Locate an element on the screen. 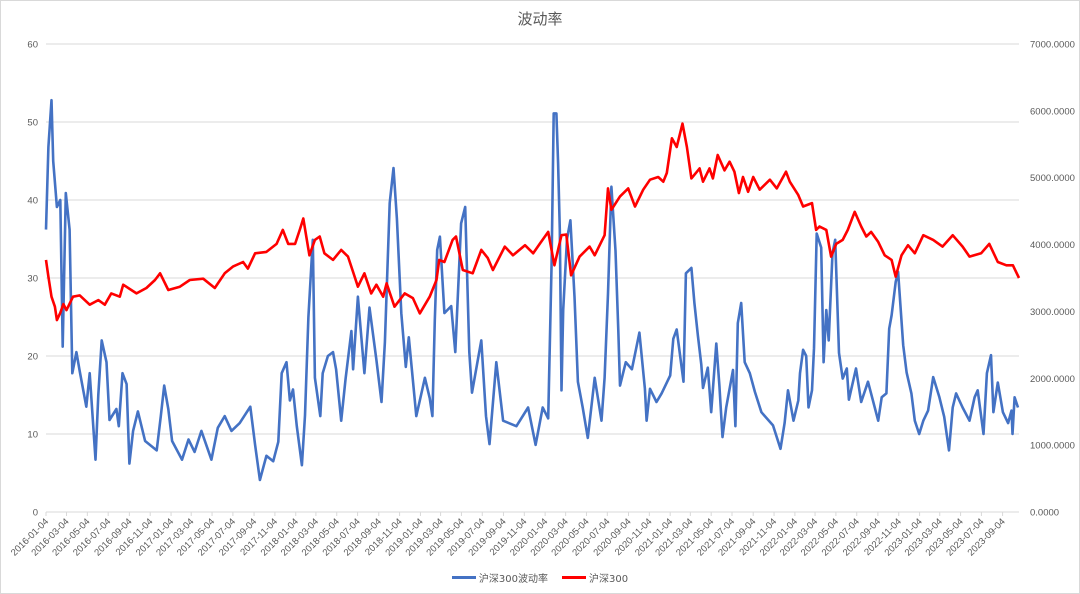 The image size is (1080, 594). y-right-tick-label: 2000.0000 is located at coordinates (1052, 379).